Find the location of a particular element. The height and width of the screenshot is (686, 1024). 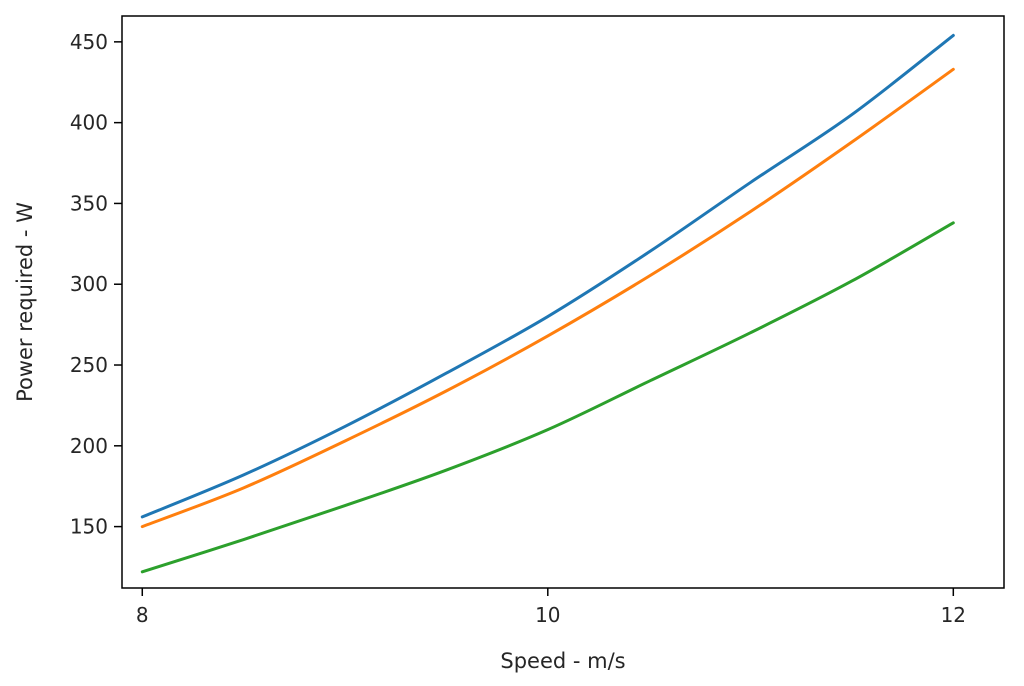

y-tick-label: 250 is located at coordinates (89, 365).